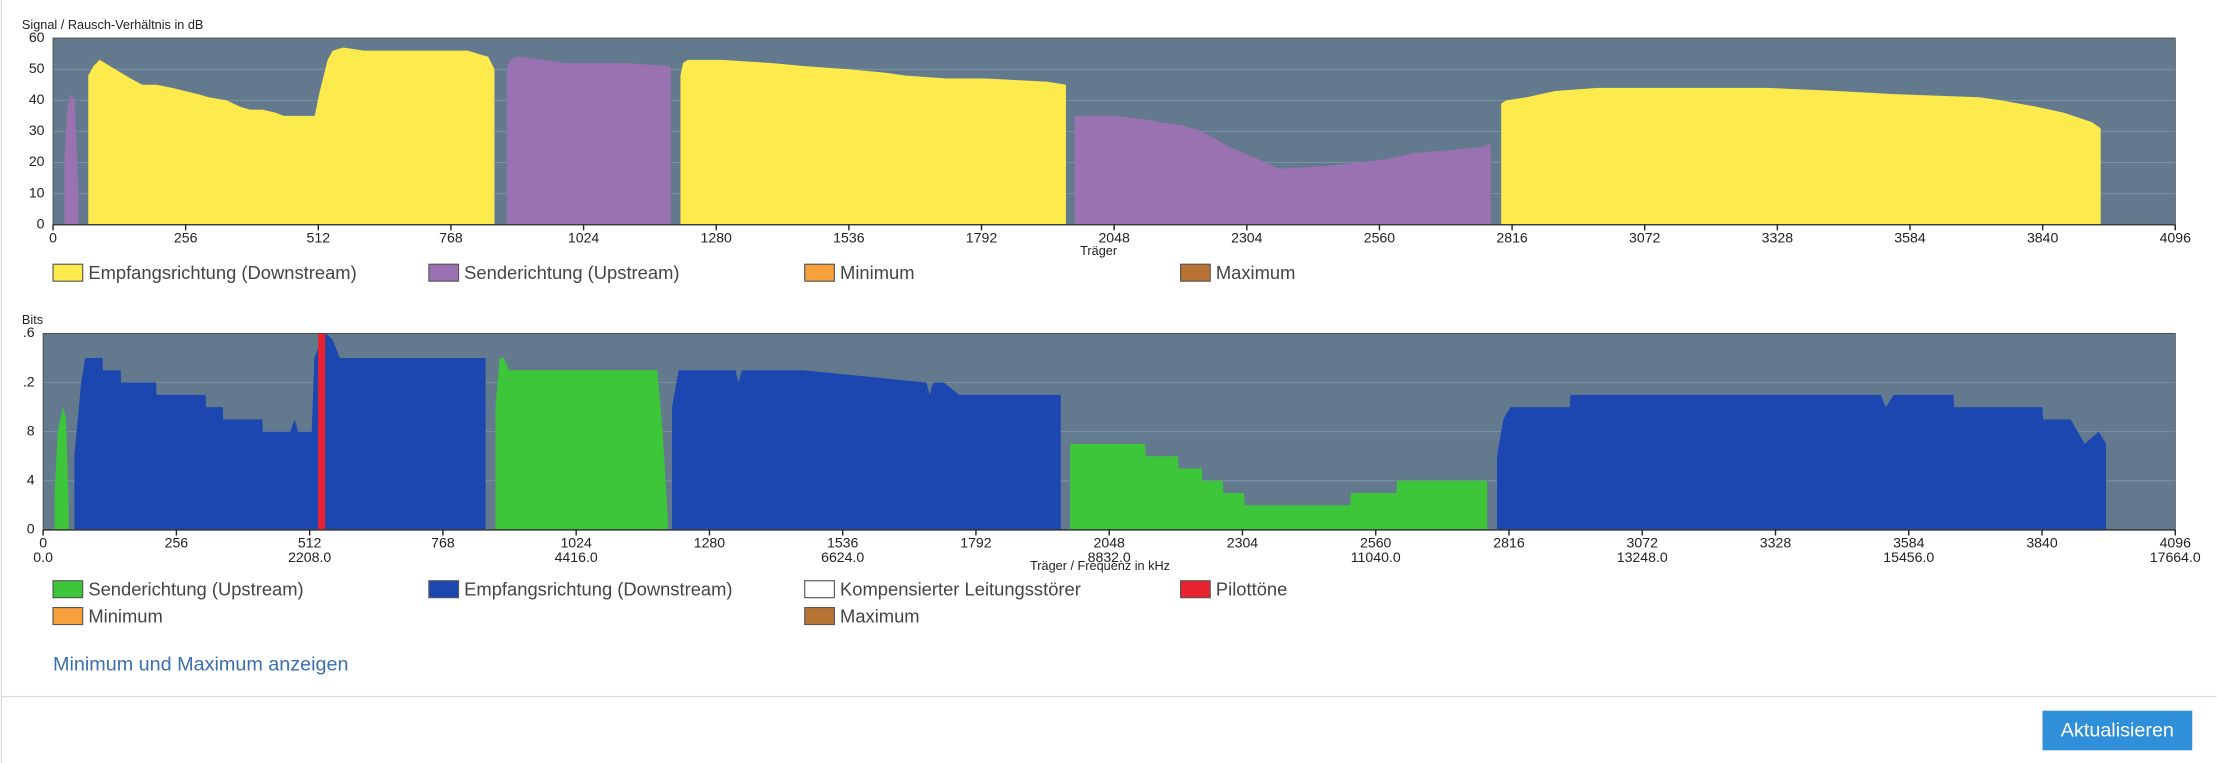 This screenshot has height=763, width=2217. Describe the element at coordinates (37, 161) in the screenshot. I see `y-tick-label: 20` at that location.